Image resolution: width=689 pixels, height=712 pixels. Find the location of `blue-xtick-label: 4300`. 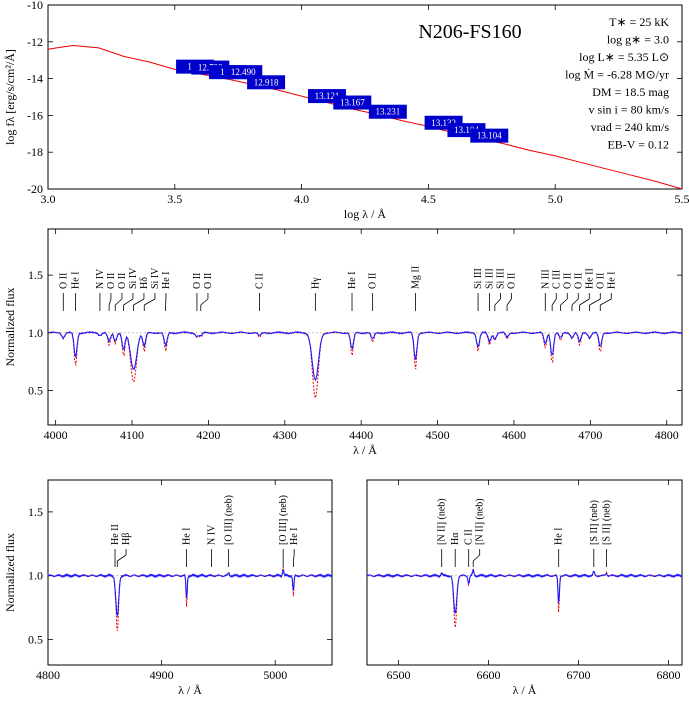

blue-xtick-label: 4300 is located at coordinates (285, 435).